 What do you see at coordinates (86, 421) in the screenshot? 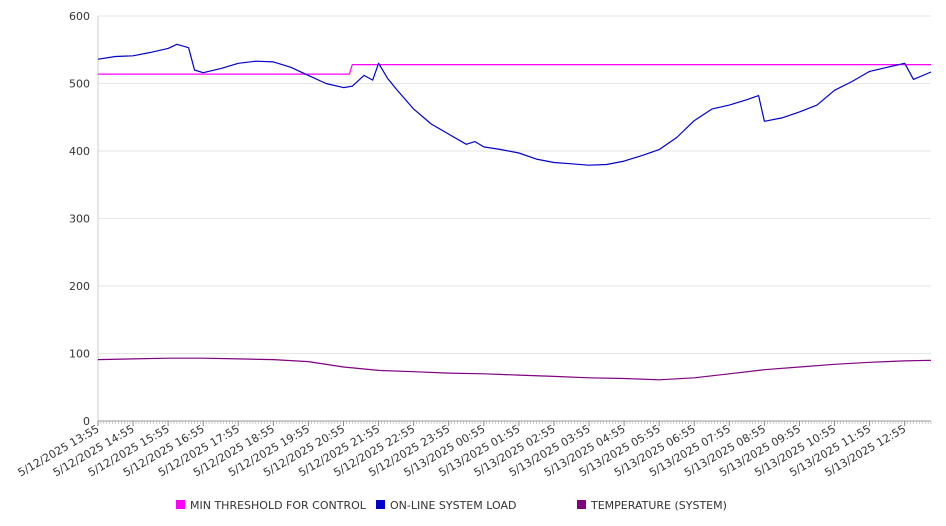
I see `y-tick-label: 0` at bounding box center [86, 421].